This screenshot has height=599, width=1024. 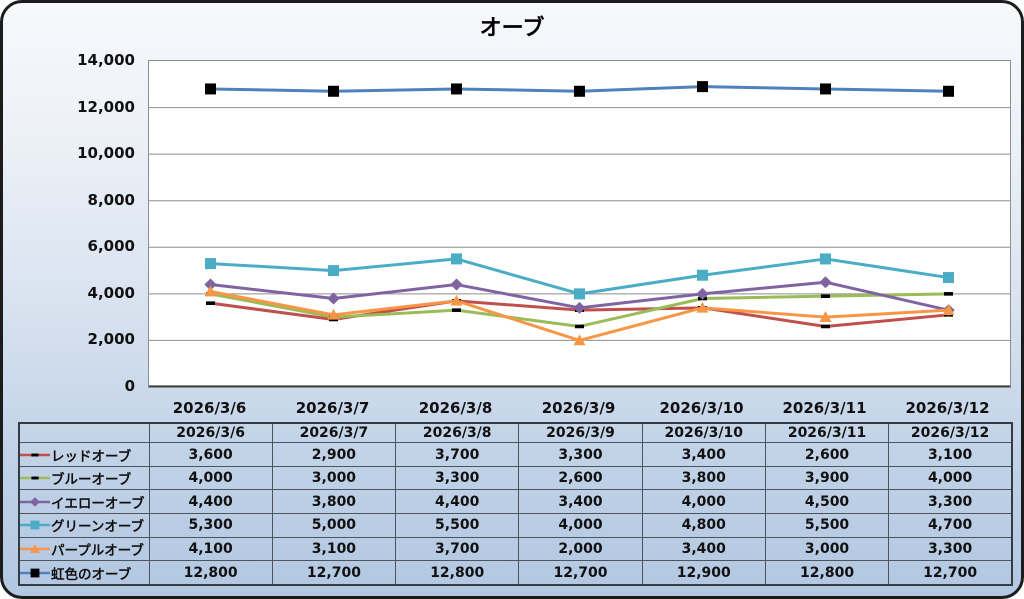 What do you see at coordinates (701, 408) in the screenshot?
I see `x-tick-label: 2026/3/10` at bounding box center [701, 408].